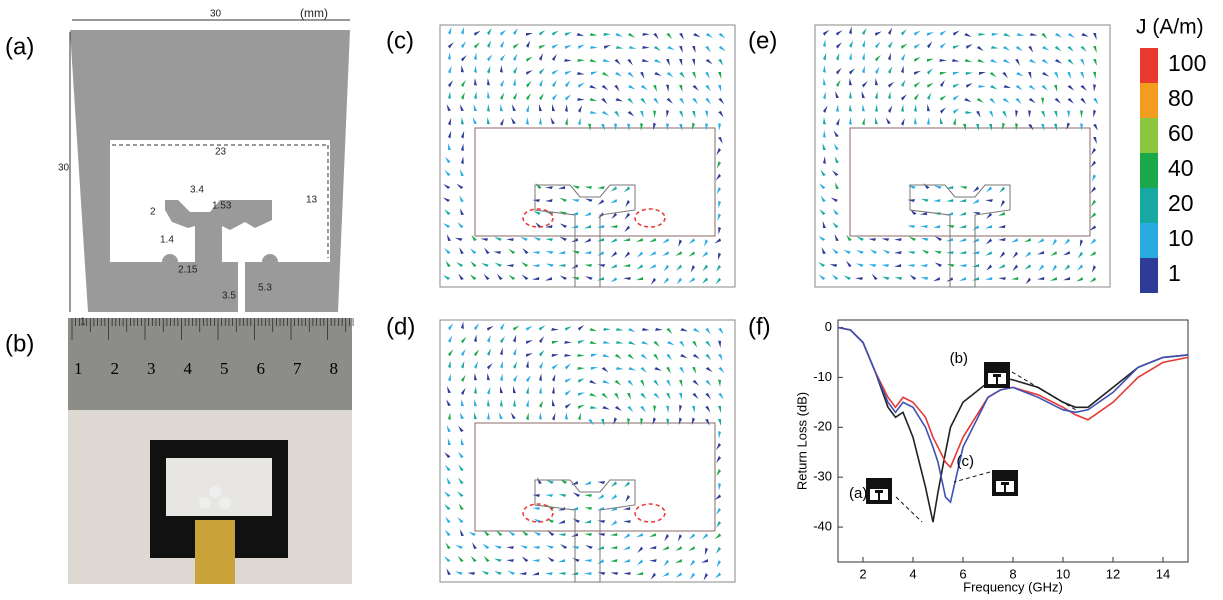 This screenshot has height=600, width=1223. Describe the element at coordinates (822, 476) in the screenshot. I see `y-tick-label: -30` at that location.